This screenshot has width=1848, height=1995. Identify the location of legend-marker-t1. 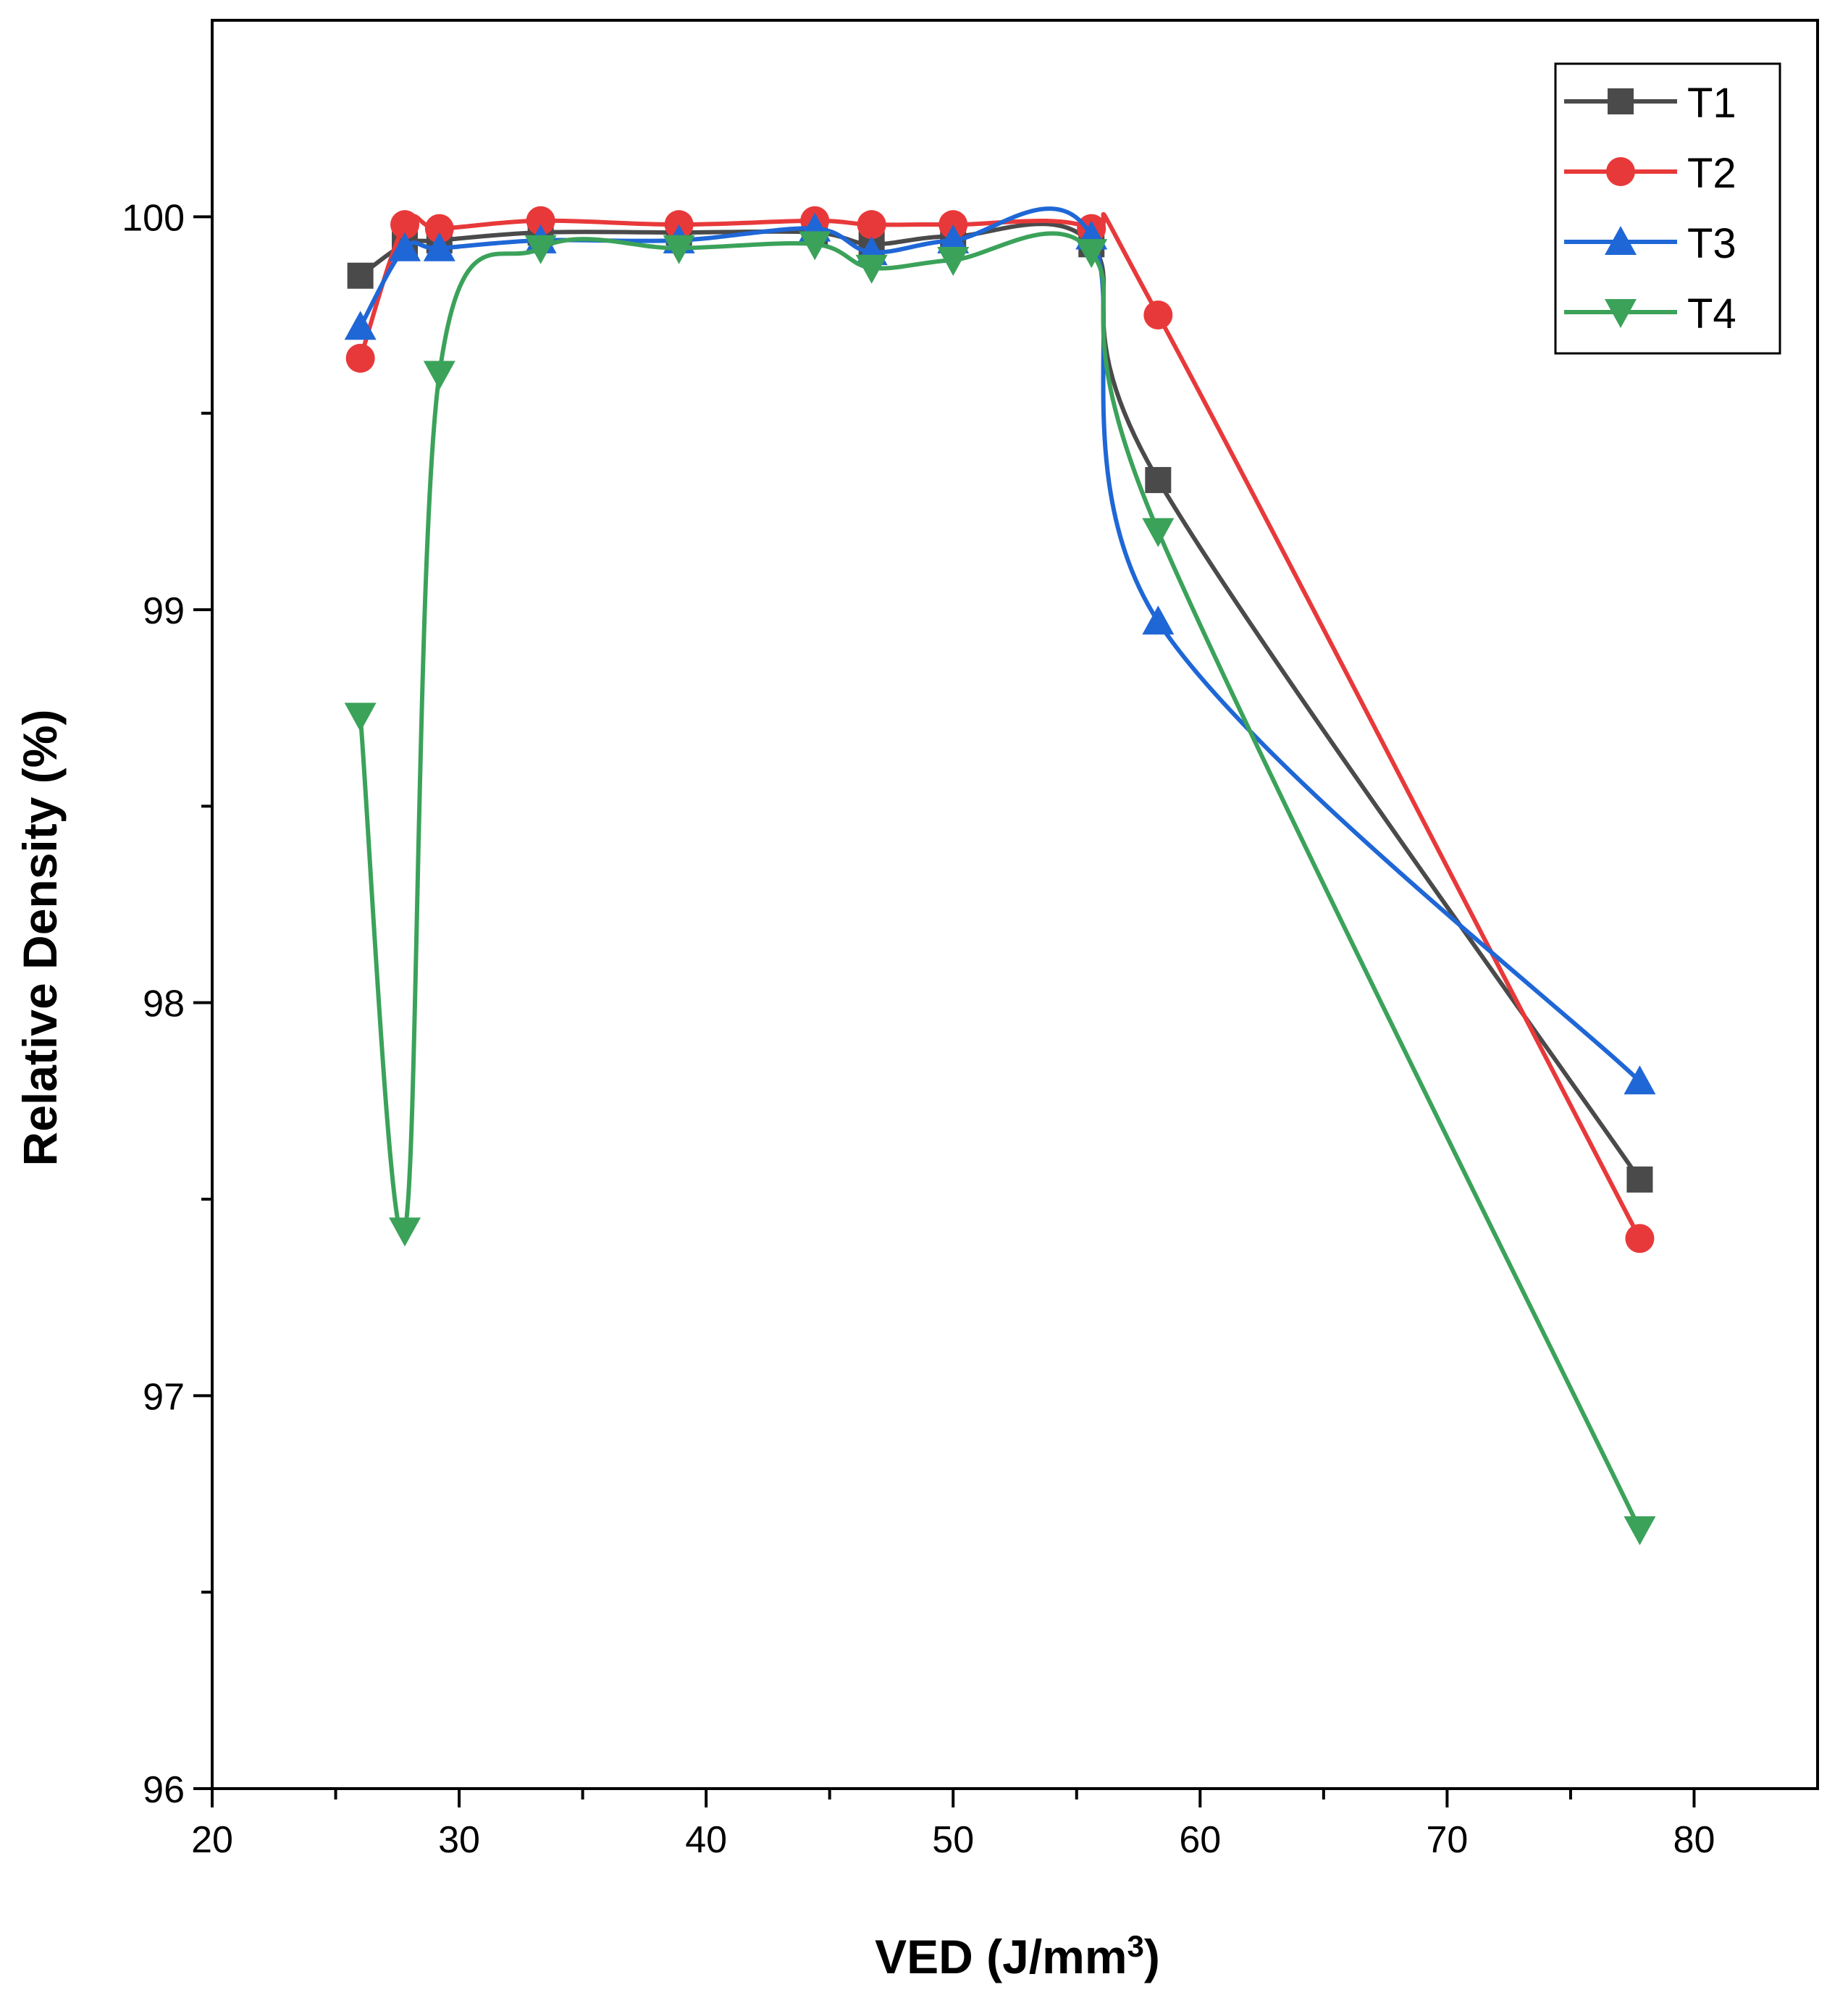
(1621, 101).